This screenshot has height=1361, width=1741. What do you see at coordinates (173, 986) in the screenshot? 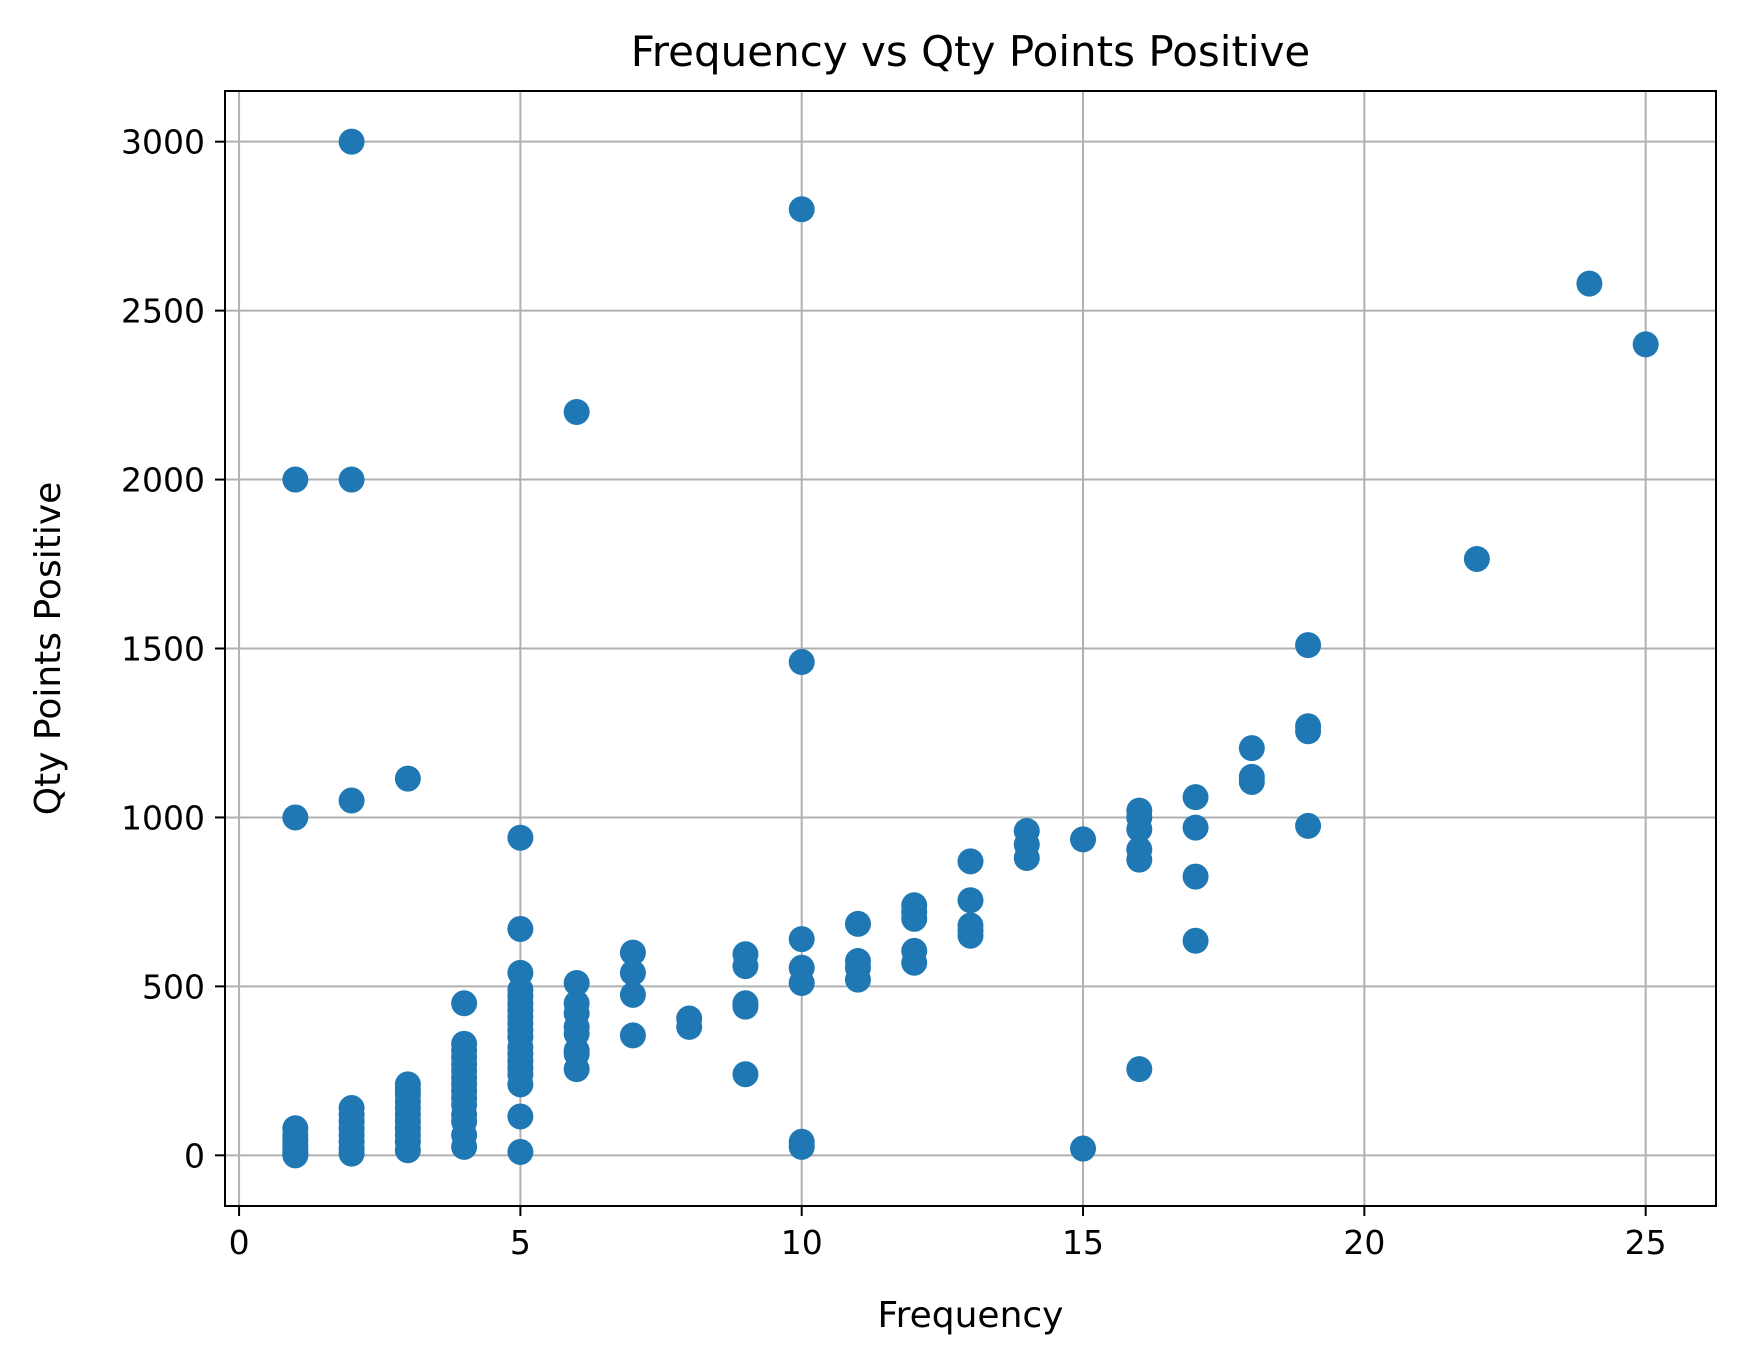
I see `y-tick-label: 500` at bounding box center [173, 986].